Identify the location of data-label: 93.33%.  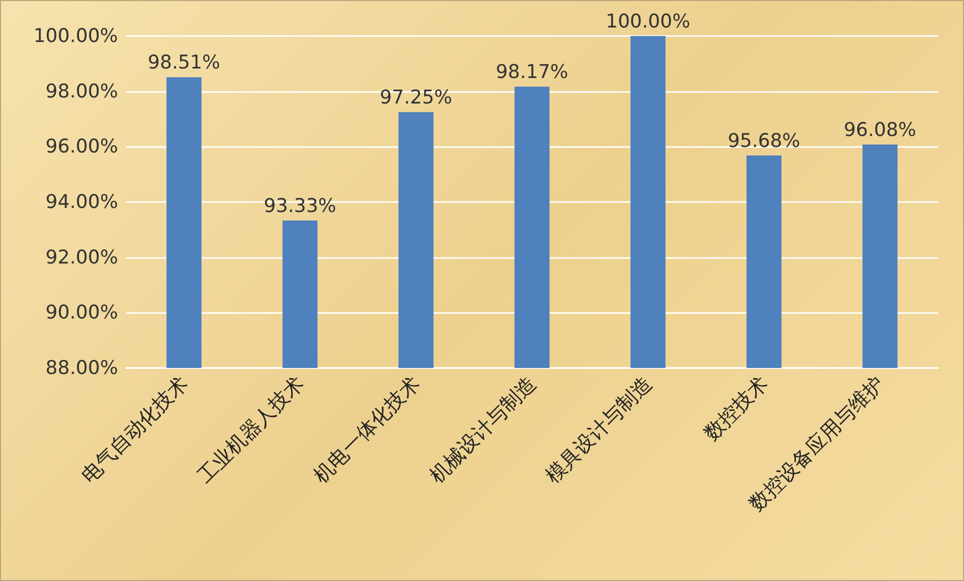
(300, 206).